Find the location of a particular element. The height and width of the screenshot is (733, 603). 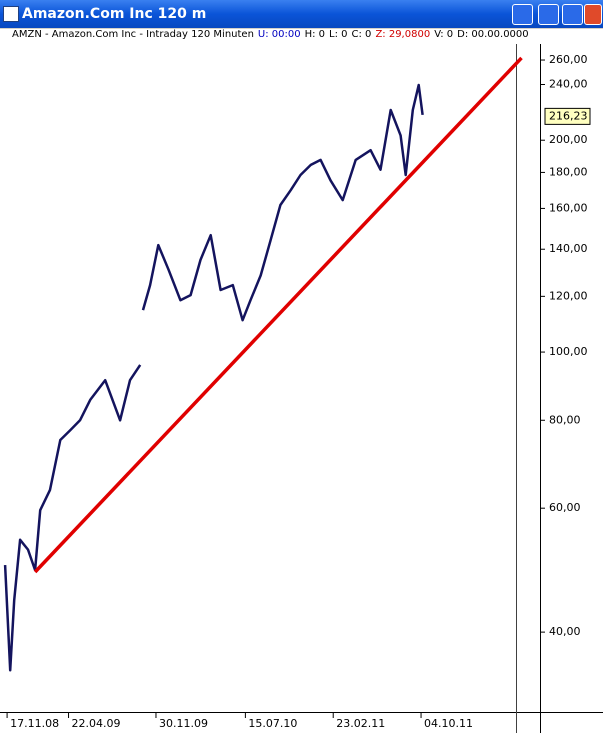

y-tick-label: 140,00 is located at coordinates (568, 248).